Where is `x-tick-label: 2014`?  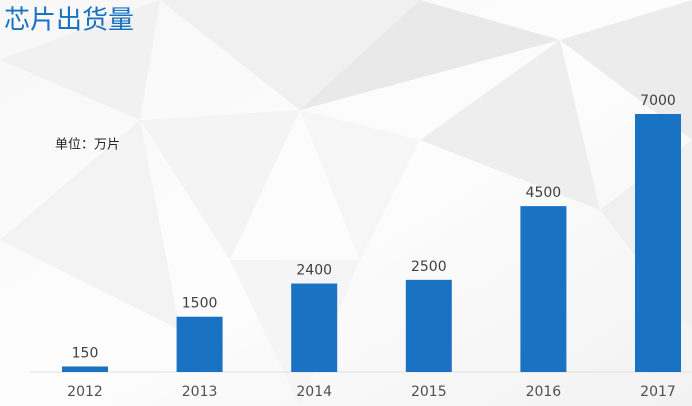
x-tick-label: 2014 is located at coordinates (314, 392).